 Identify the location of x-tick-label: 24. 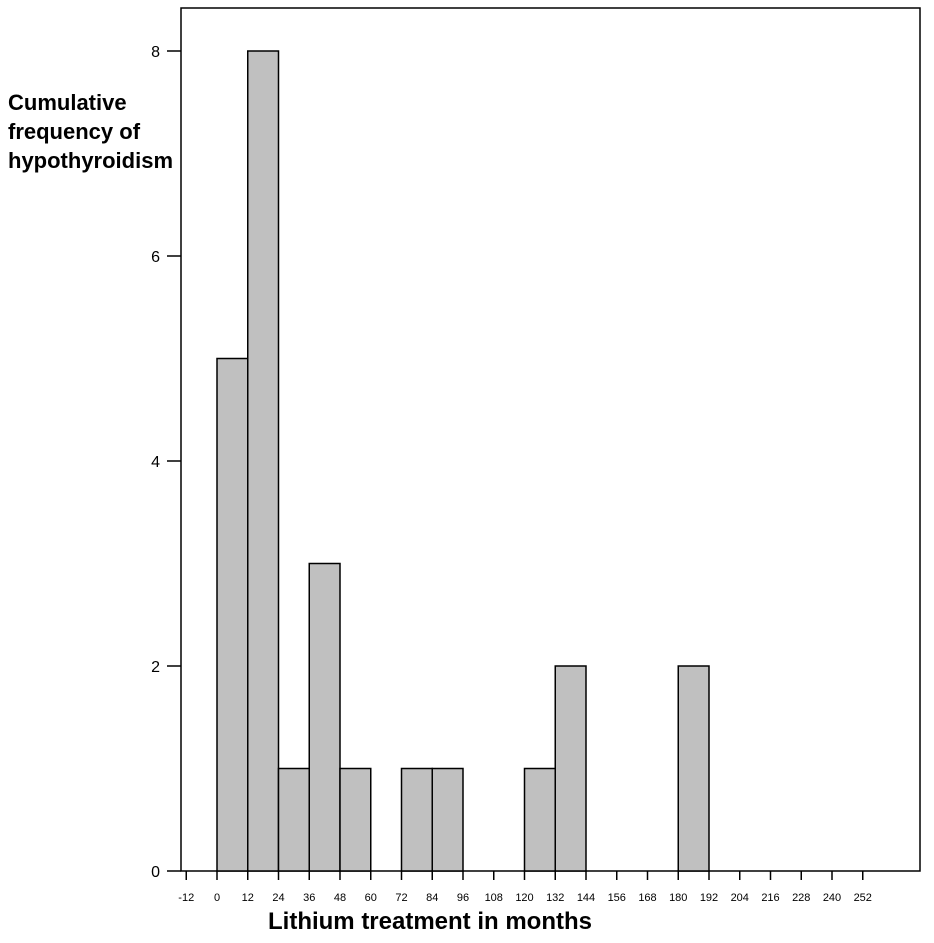
(278, 898).